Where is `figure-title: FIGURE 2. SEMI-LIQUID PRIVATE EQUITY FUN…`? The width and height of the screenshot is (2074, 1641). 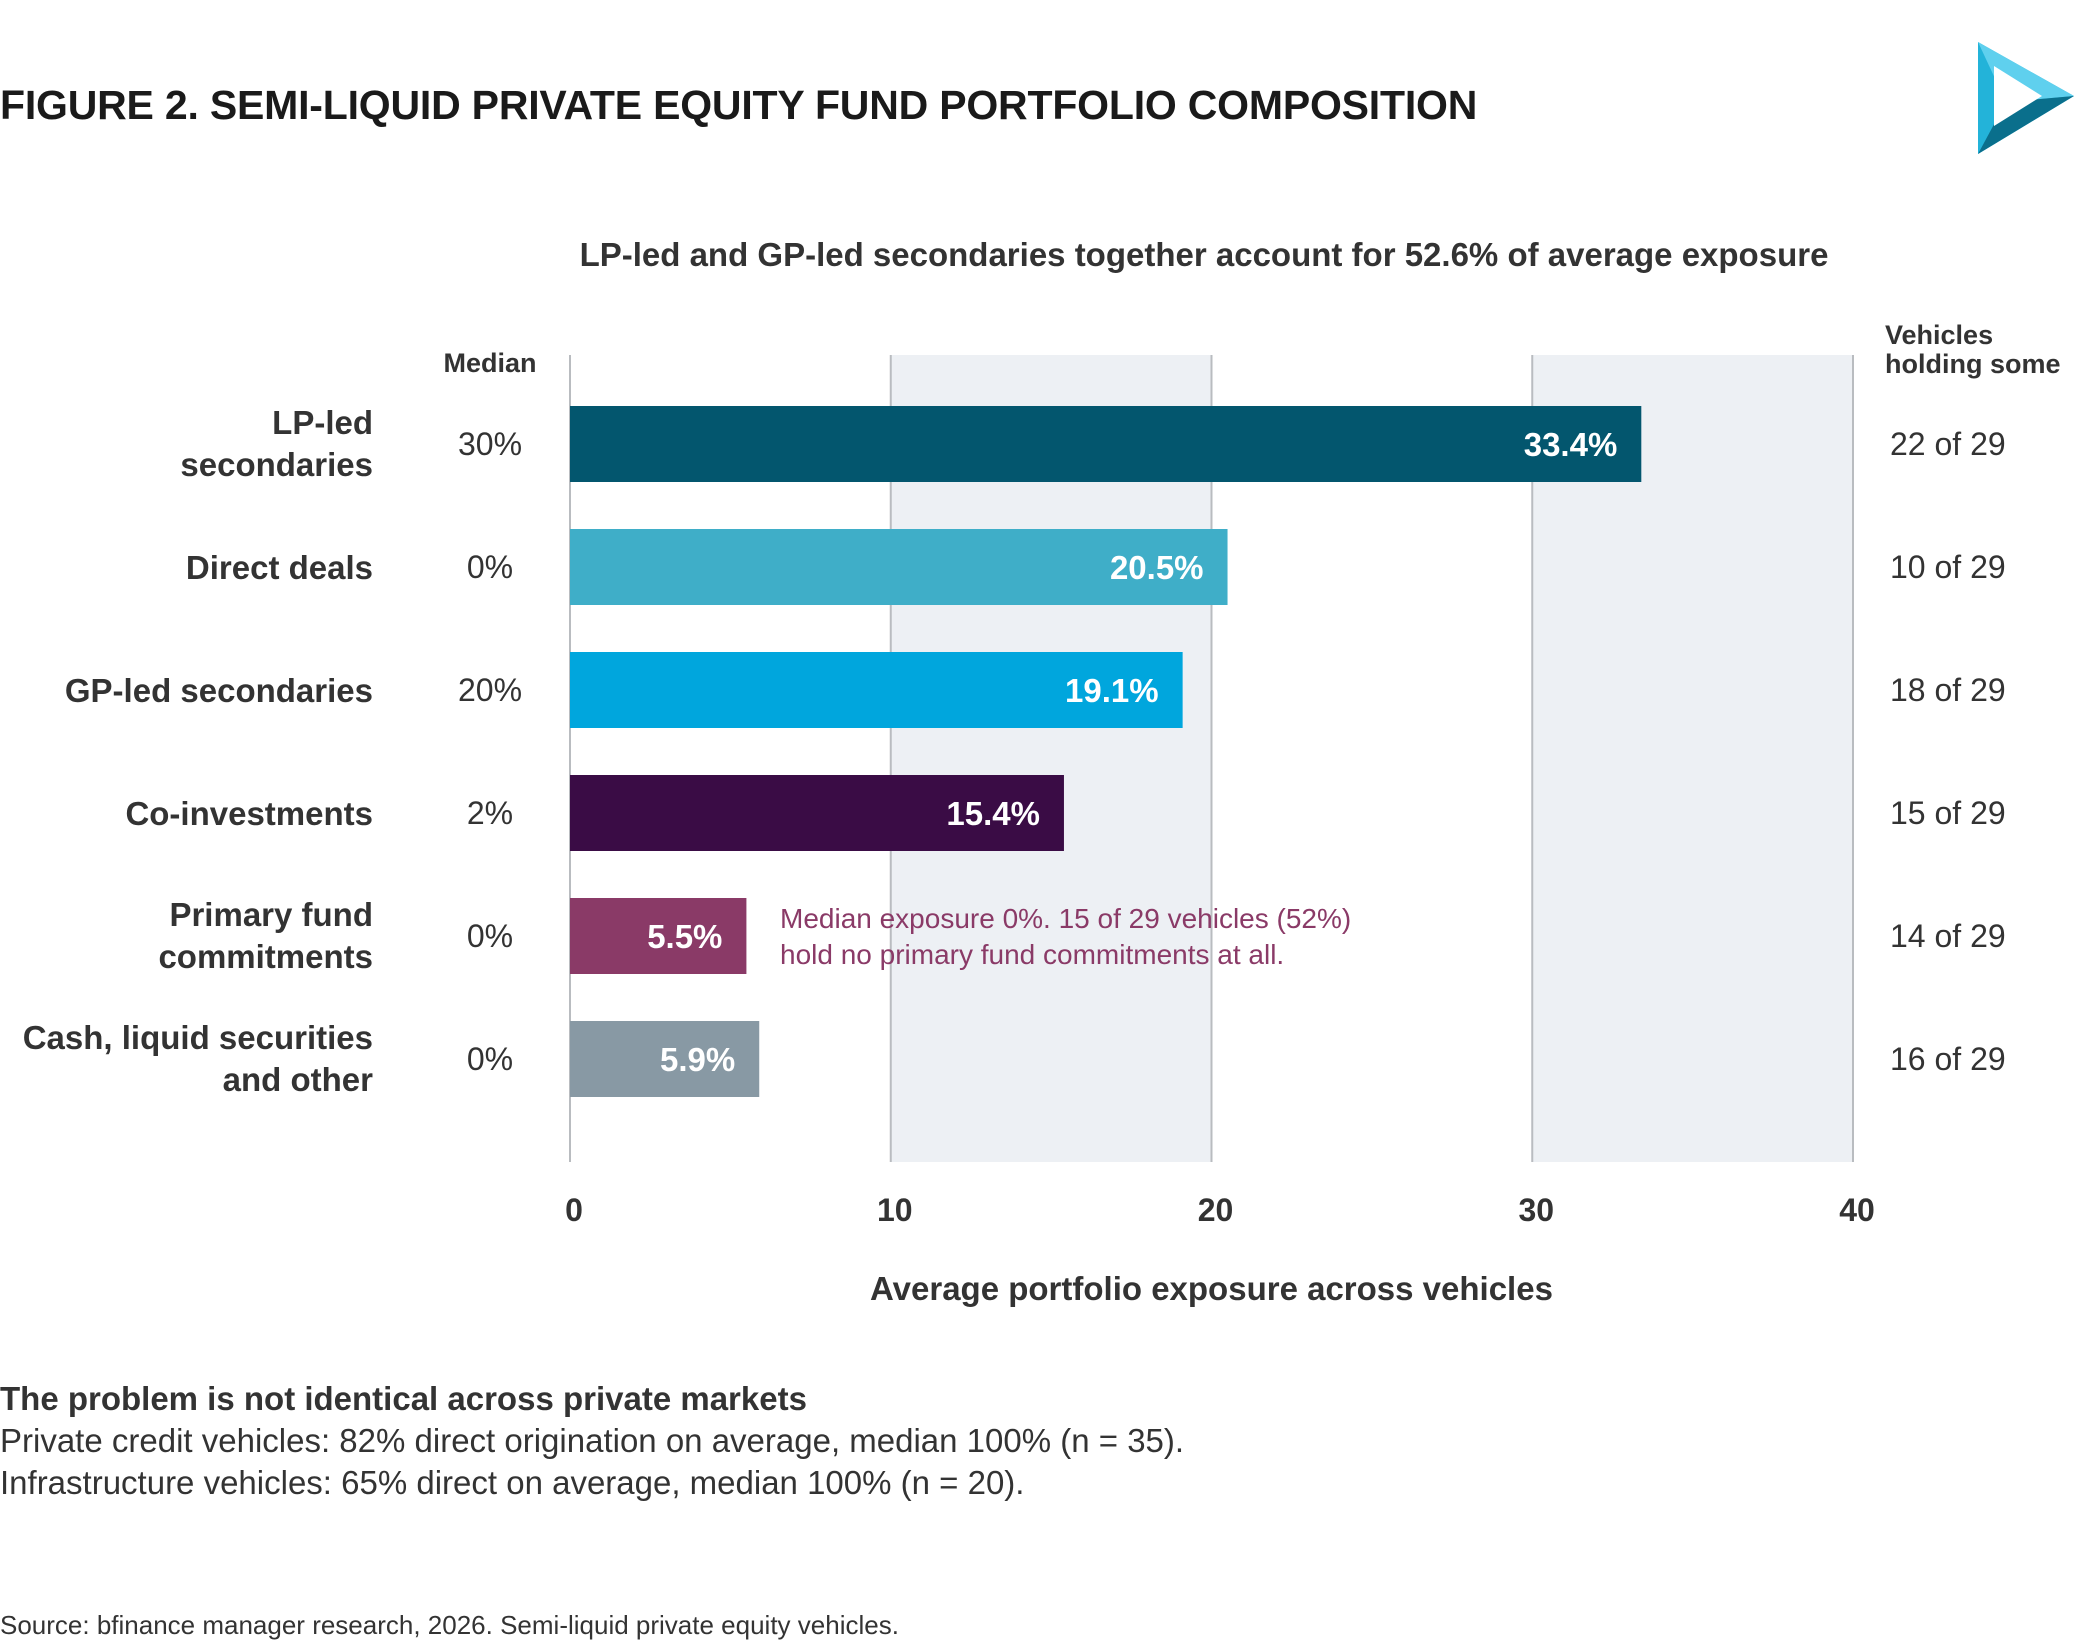 figure-title: FIGURE 2. SEMI-LIQUID PRIVATE EQUITY FUN… is located at coordinates (739, 105).